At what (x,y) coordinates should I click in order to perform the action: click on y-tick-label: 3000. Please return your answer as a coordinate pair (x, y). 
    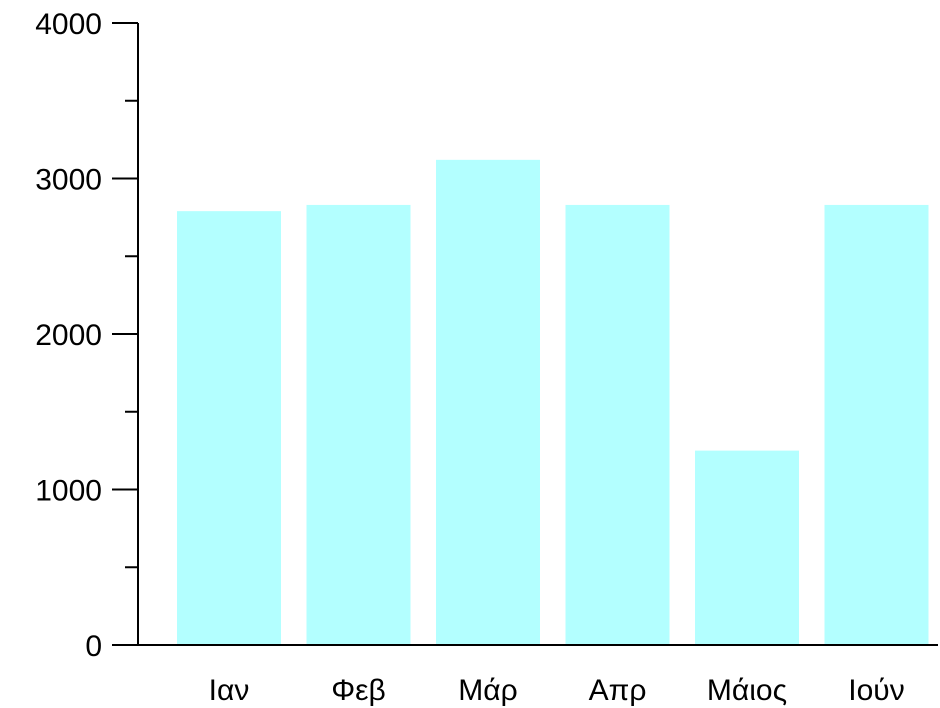
    Looking at the image, I should click on (68, 180).